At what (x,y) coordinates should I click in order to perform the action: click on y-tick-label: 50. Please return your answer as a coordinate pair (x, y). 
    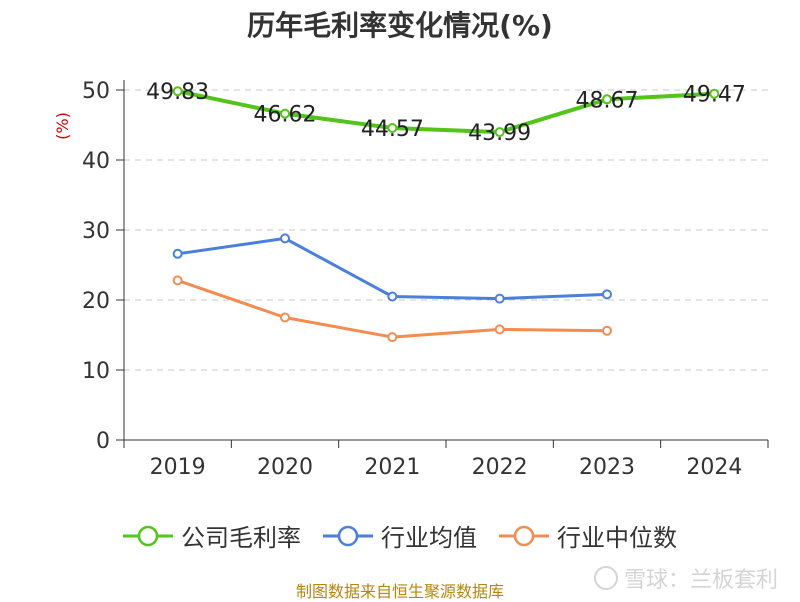
    Looking at the image, I should click on (96, 91).